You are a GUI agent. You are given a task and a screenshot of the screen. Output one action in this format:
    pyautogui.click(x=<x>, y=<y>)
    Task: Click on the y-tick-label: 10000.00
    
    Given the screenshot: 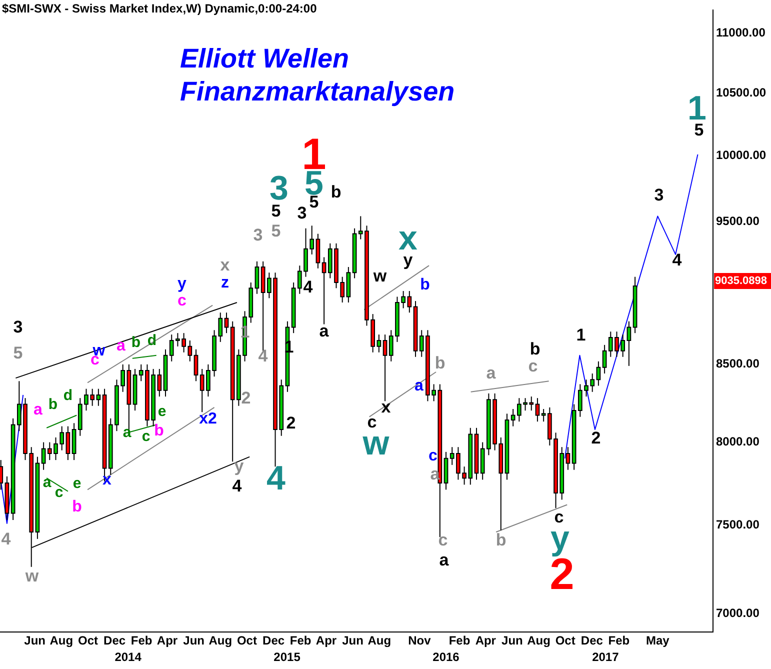 What is the action you would take?
    pyautogui.click(x=741, y=155)
    